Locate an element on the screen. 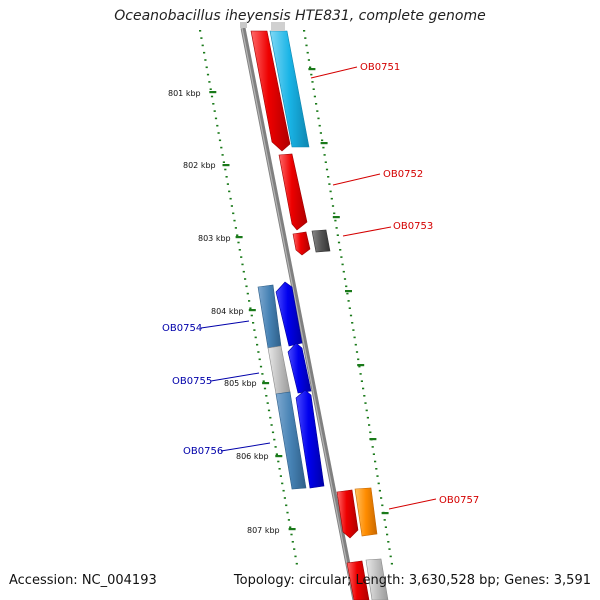  gene-feature-ob0757-red is located at coordinates (347, 514).